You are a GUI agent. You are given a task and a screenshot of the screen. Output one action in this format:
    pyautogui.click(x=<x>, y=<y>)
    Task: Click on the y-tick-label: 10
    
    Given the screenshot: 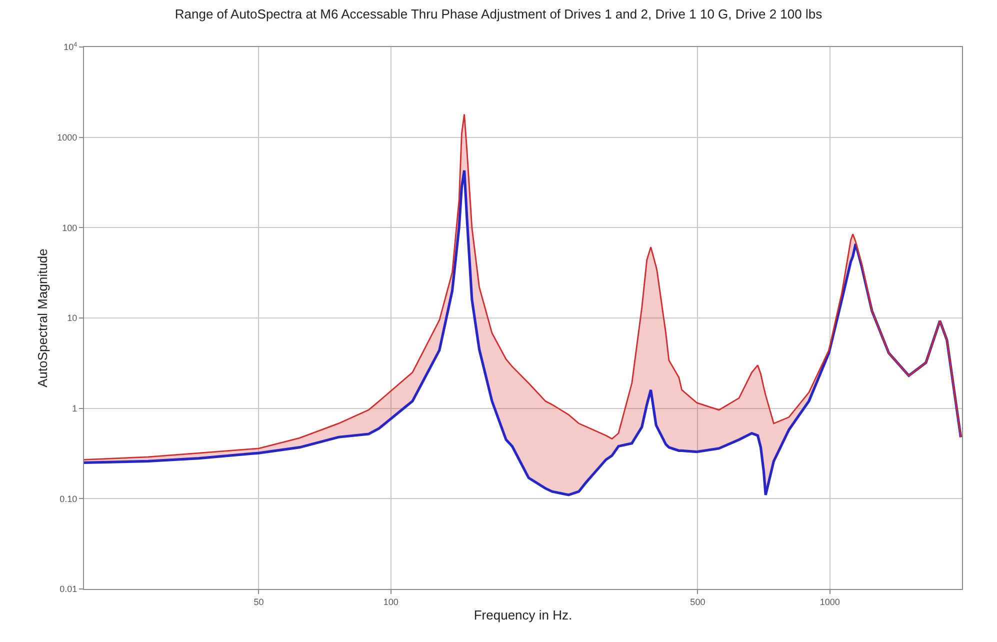 What is the action you would take?
    pyautogui.click(x=72, y=318)
    